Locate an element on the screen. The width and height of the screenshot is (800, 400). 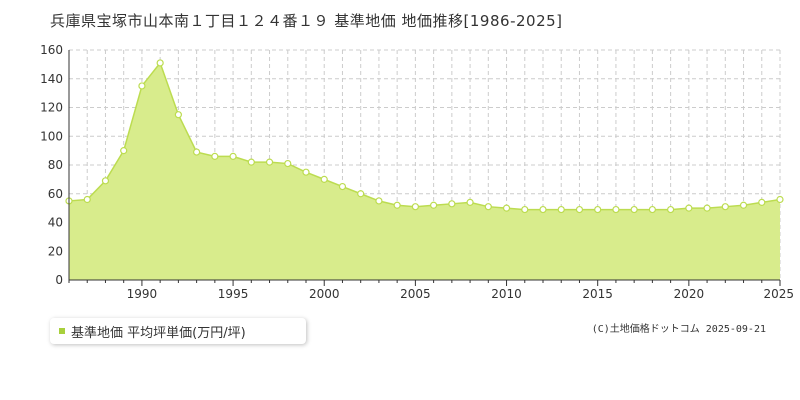
x-tick-label: 2015 is located at coordinates (597, 294).